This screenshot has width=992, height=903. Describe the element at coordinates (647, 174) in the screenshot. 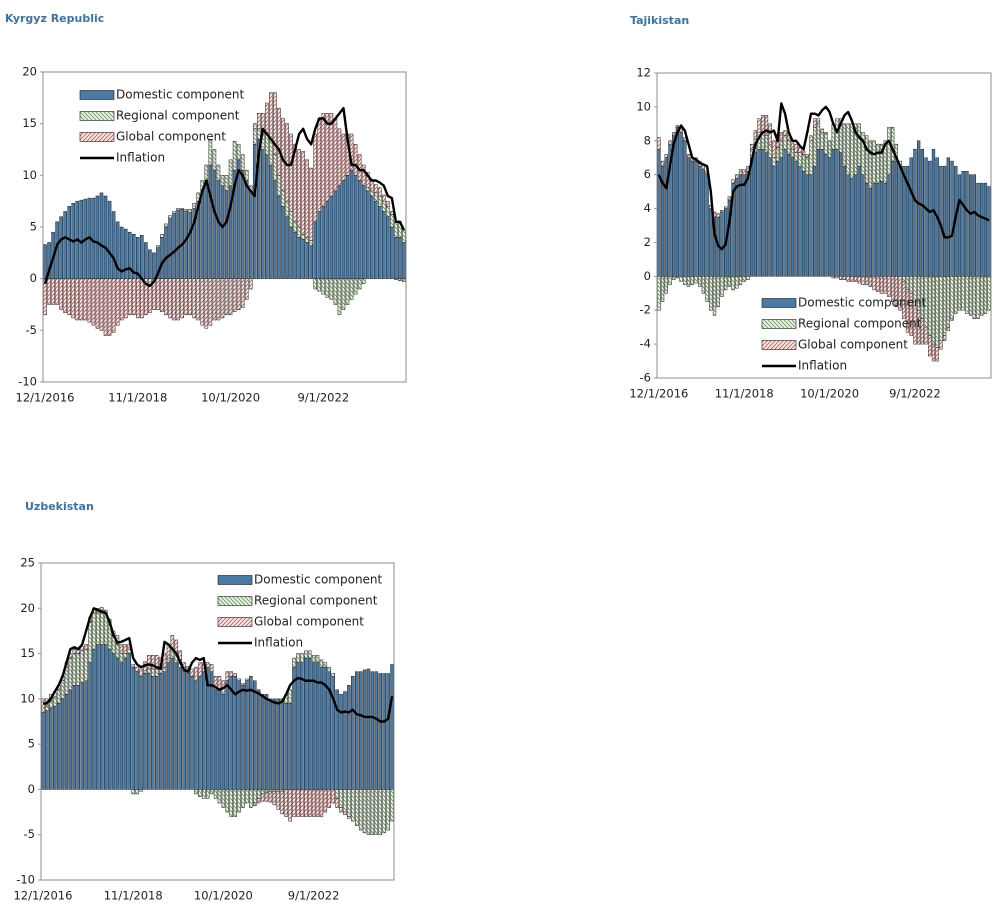

I see `y-tick-label: 6` at that location.